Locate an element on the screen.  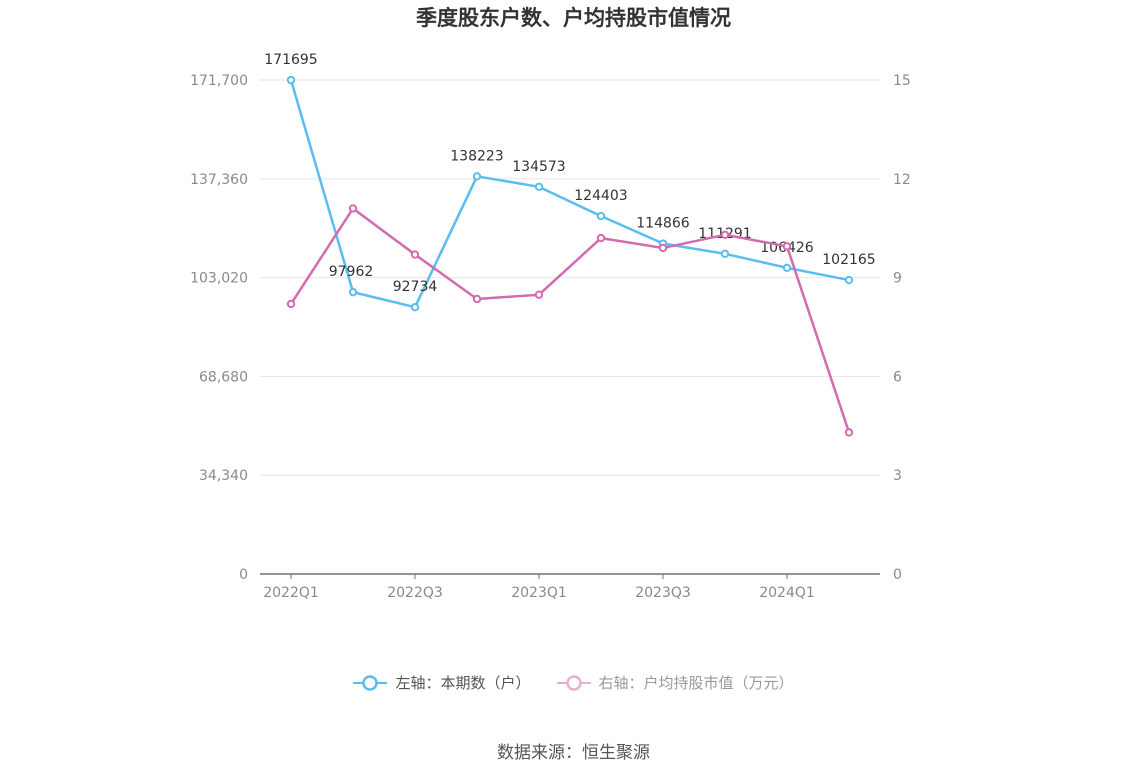
right-axis-tick-label: 12 is located at coordinates (902, 180).